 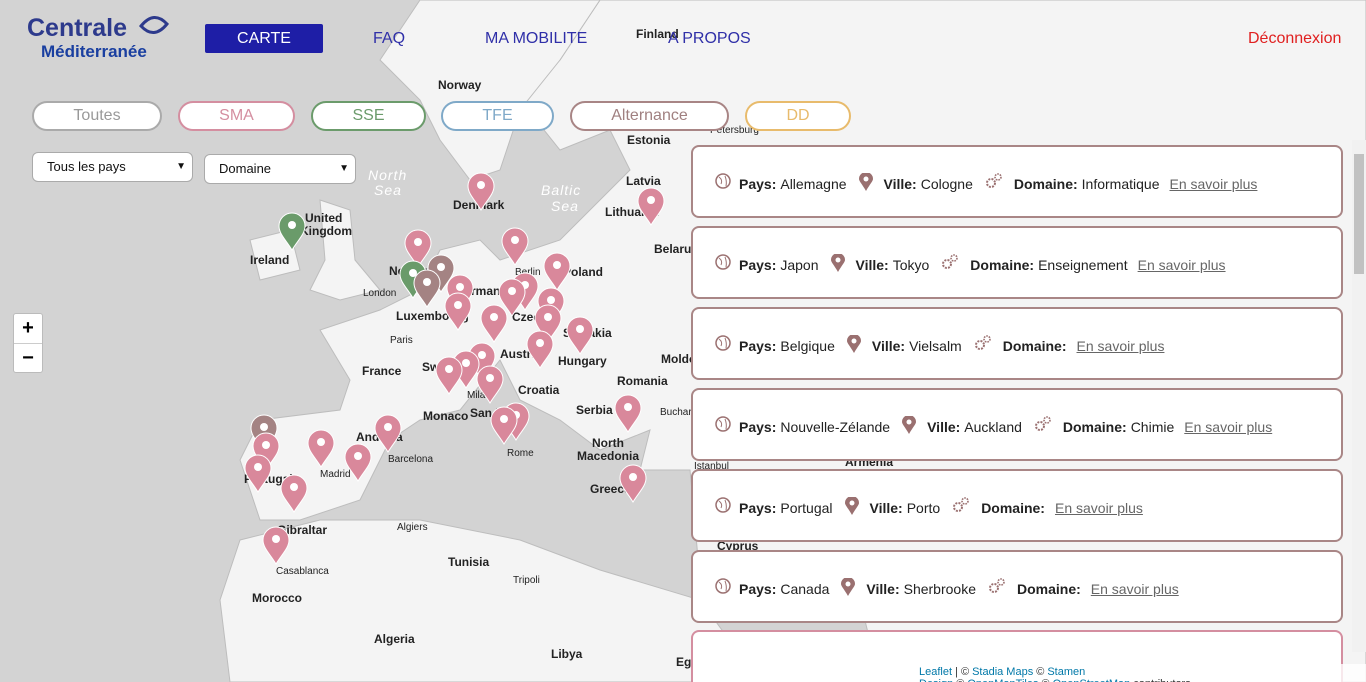 What do you see at coordinates (280, 169) in the screenshot?
I see `domain-select: Domaine ▼` at bounding box center [280, 169].